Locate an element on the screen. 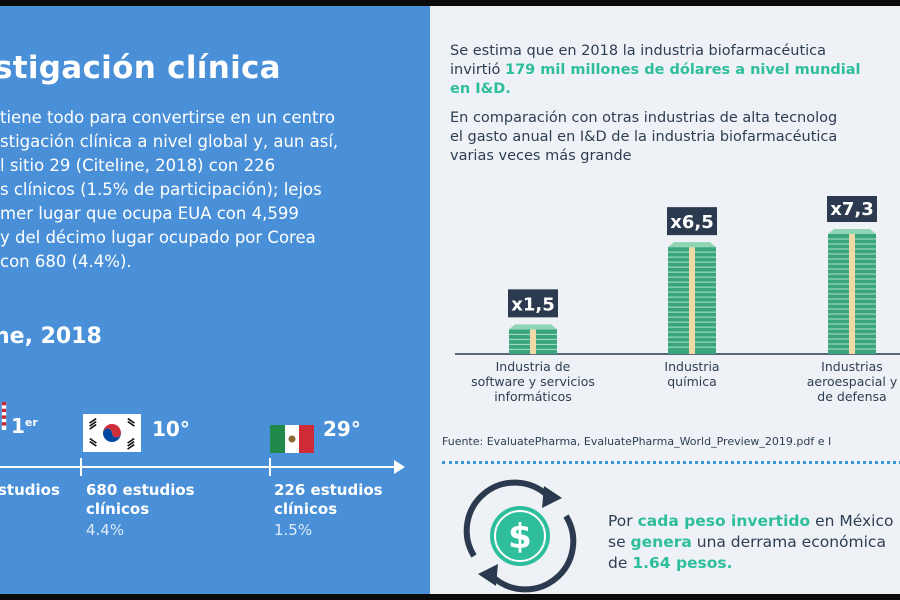  value-label: x7,3 is located at coordinates (852, 209).